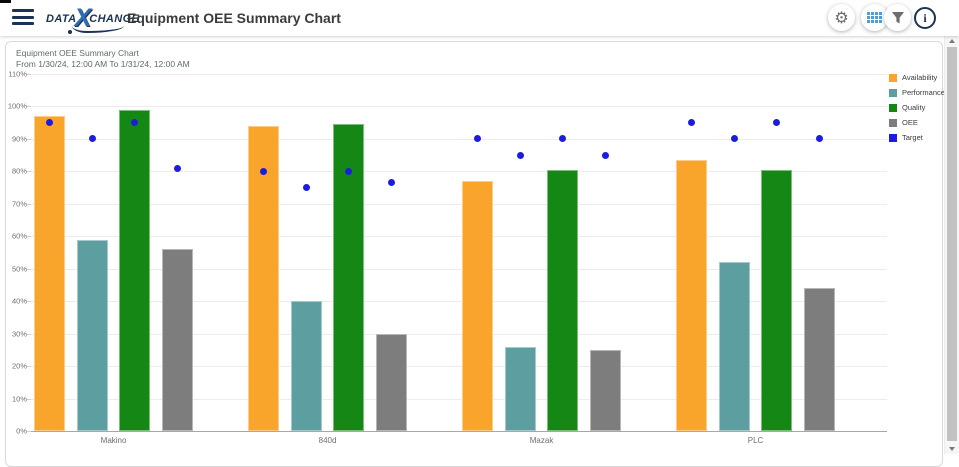 This screenshot has width=959, height=467. What do you see at coordinates (349, 277) in the screenshot?
I see `bar-quality-840d` at bounding box center [349, 277].